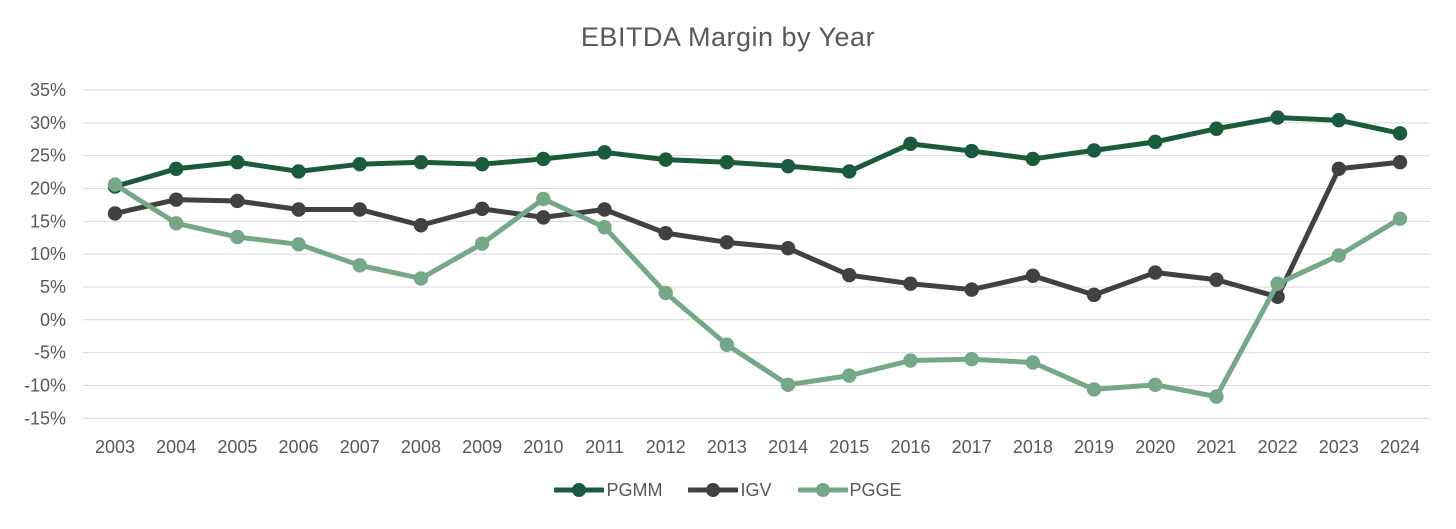  I want to click on data-point-igv-2020, so click(1155, 272).